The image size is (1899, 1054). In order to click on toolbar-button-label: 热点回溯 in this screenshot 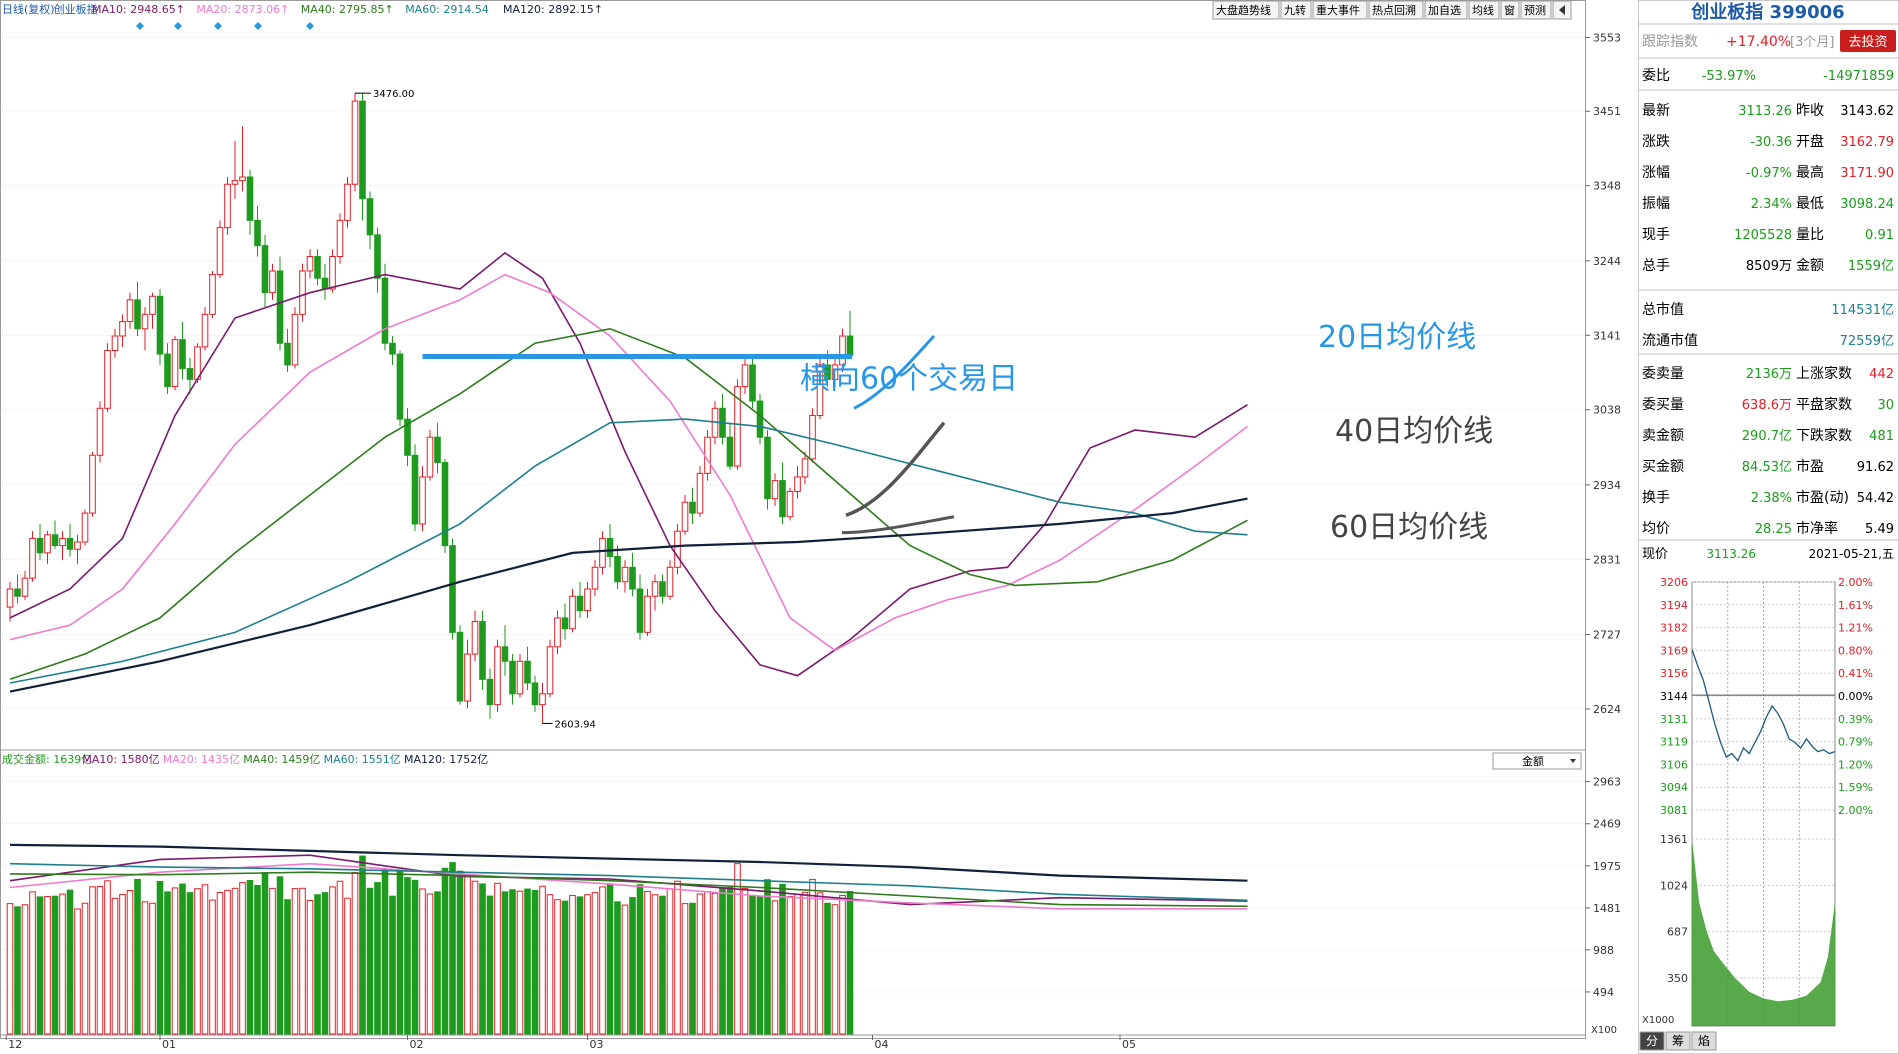, I will do `click(1394, 10)`.